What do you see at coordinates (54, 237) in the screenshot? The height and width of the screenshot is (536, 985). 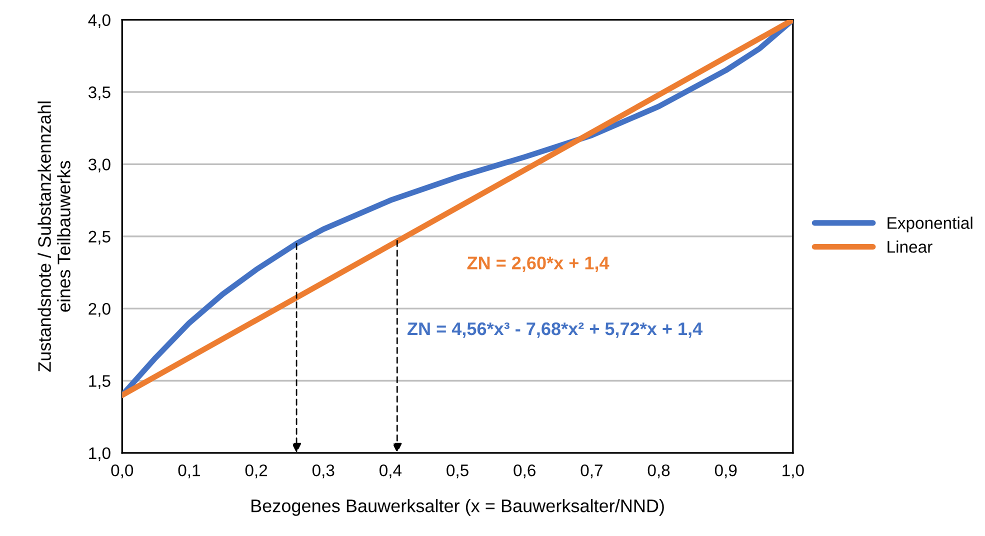 I see `y-axis-title: Zustandsnote / Substanzkennzahl eines Teilbauwerks` at bounding box center [54, 237].